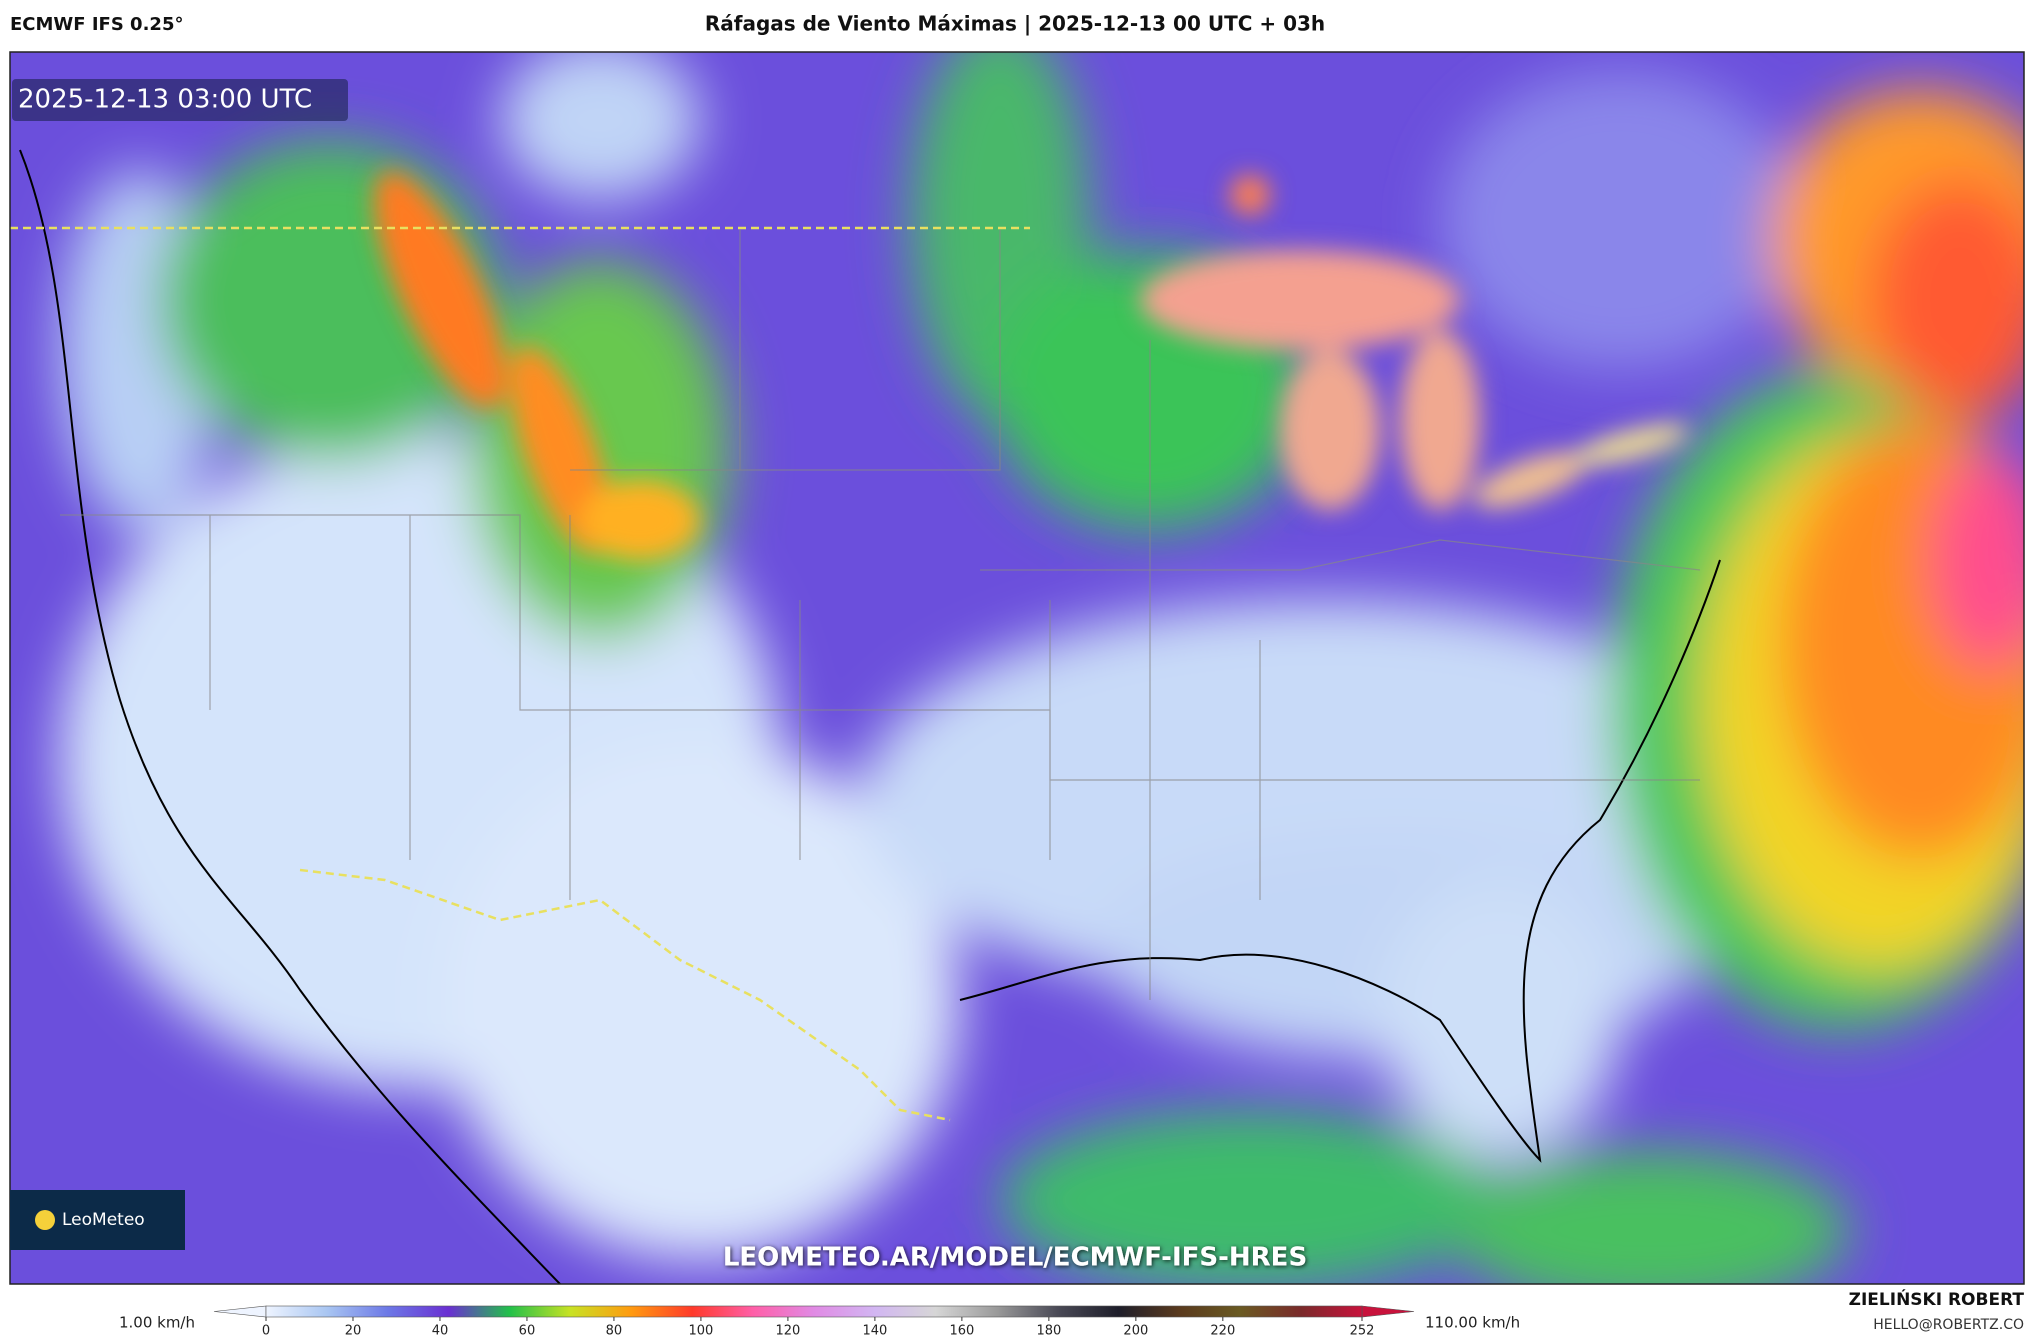 The width and height of the screenshot is (2033, 1343). I want to click on colorbar-tick-label: 60, so click(527, 1331).